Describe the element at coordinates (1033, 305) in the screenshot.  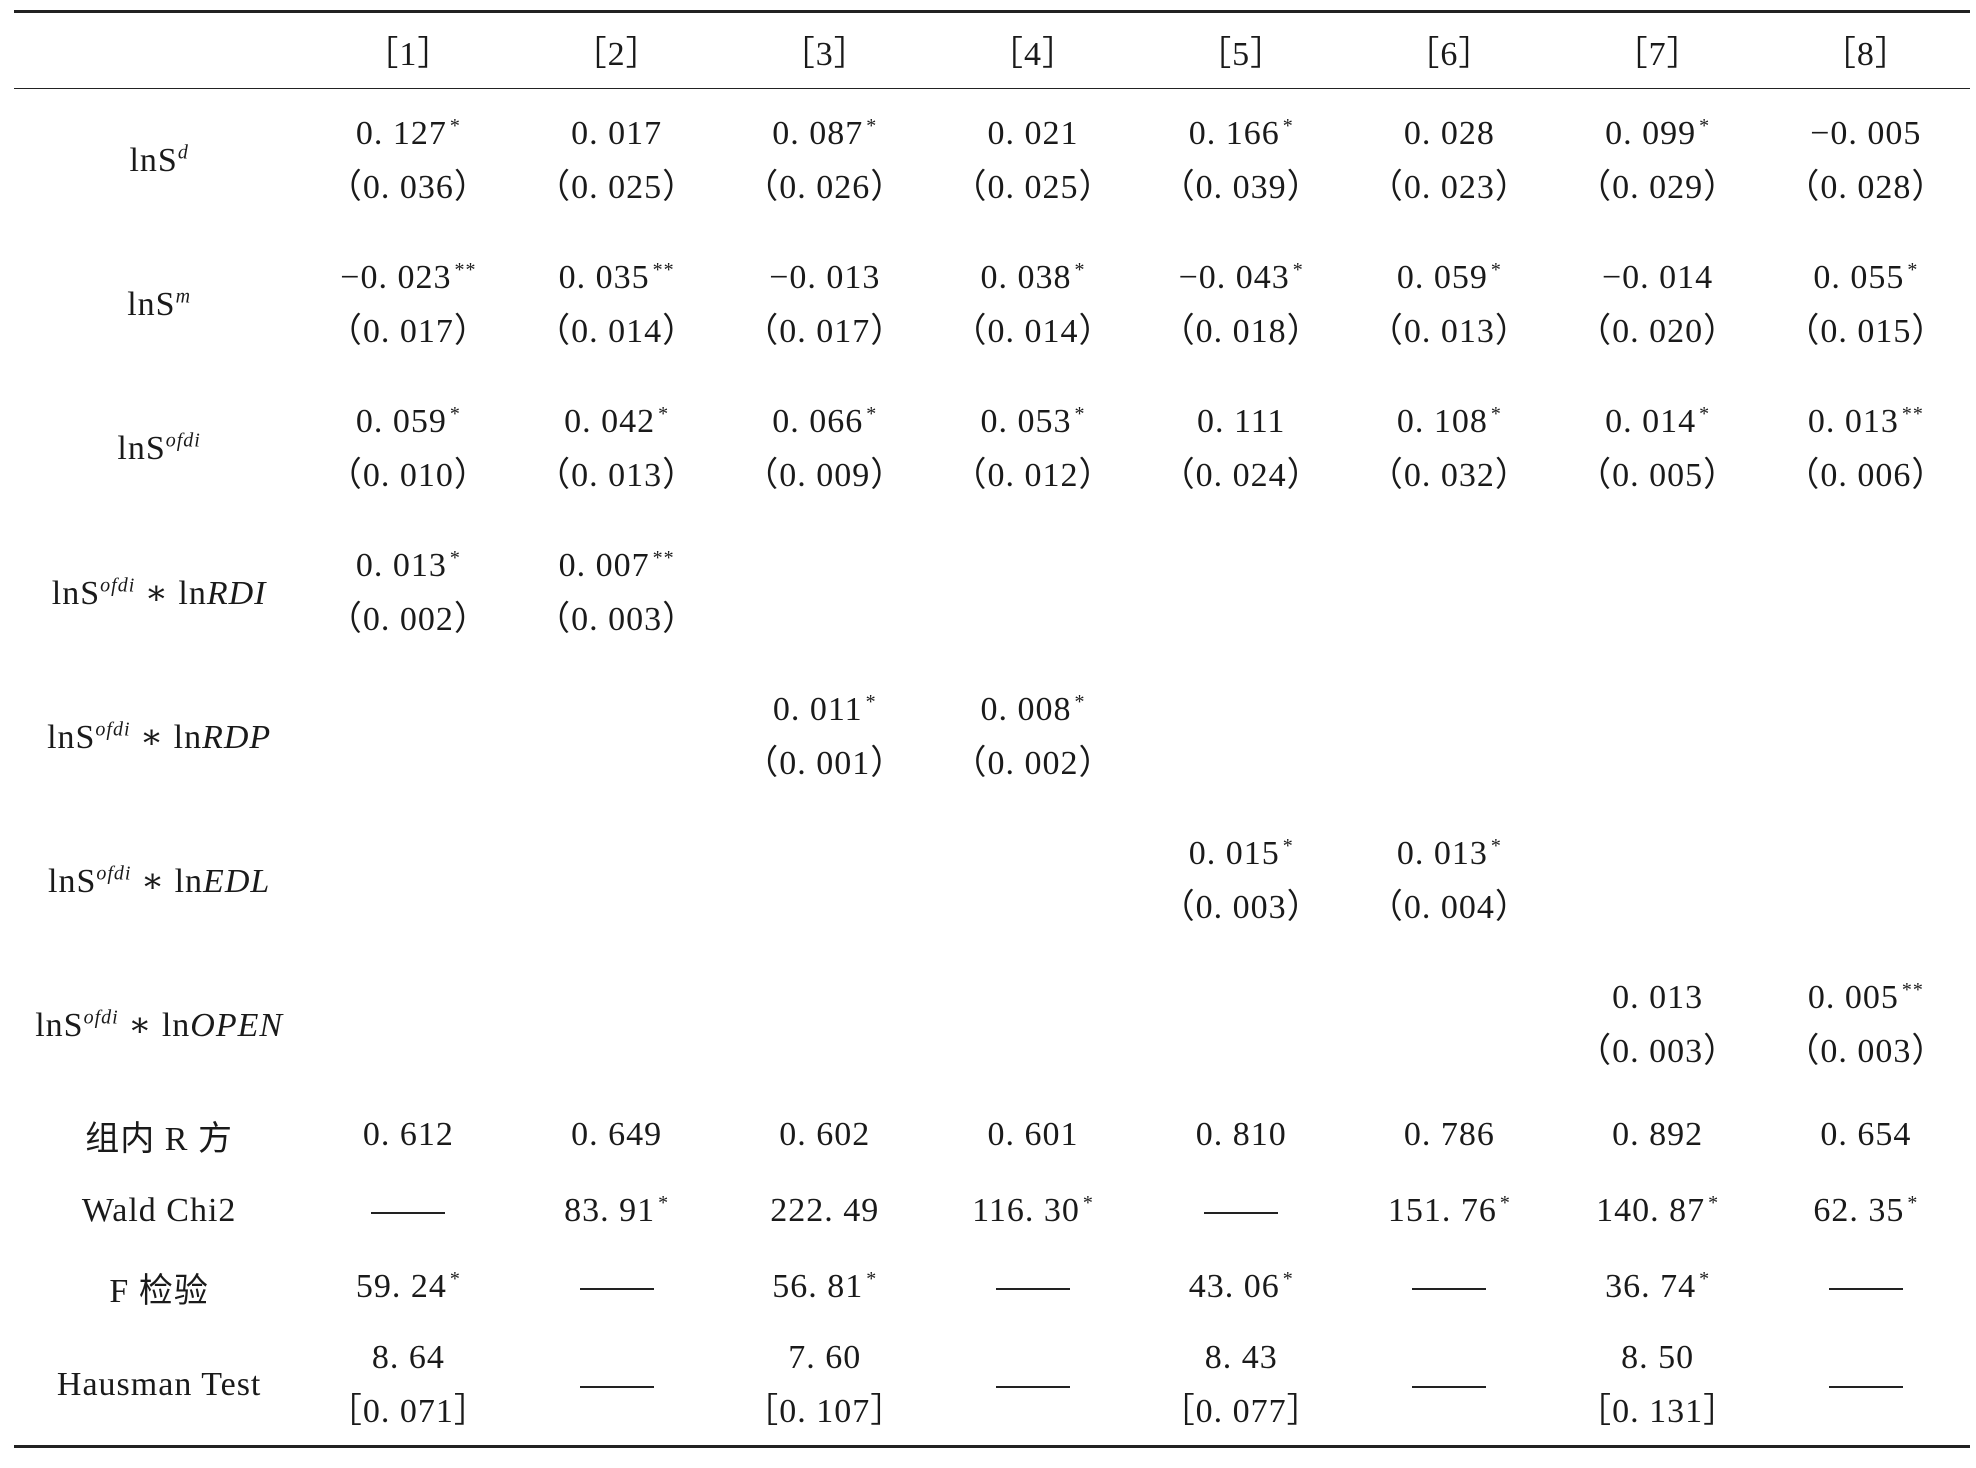
I see `coefficient-cell: 0. 038 * （0. 014）` at that location.